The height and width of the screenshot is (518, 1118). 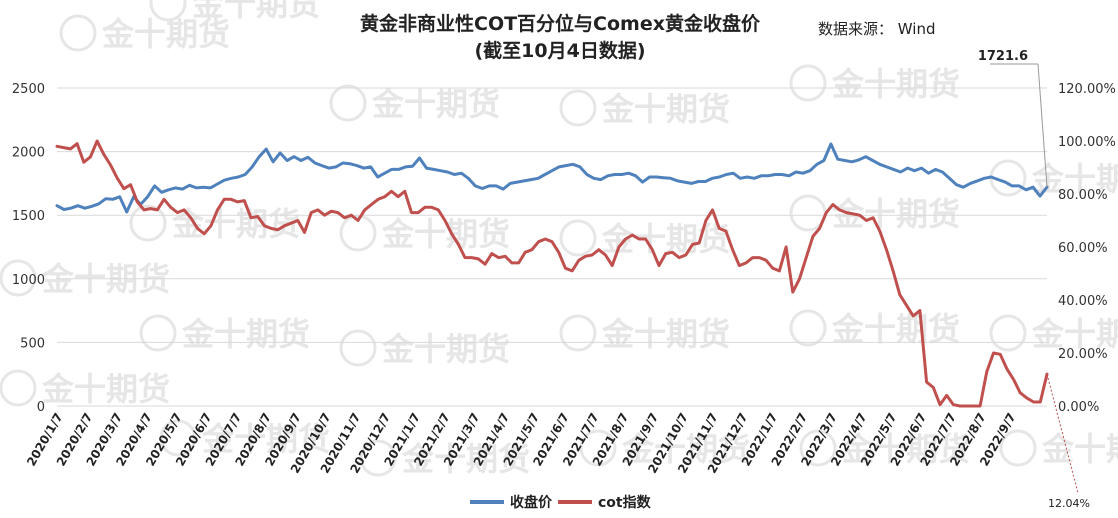 I want to click on left-tick-label: 0, so click(x=41, y=407).